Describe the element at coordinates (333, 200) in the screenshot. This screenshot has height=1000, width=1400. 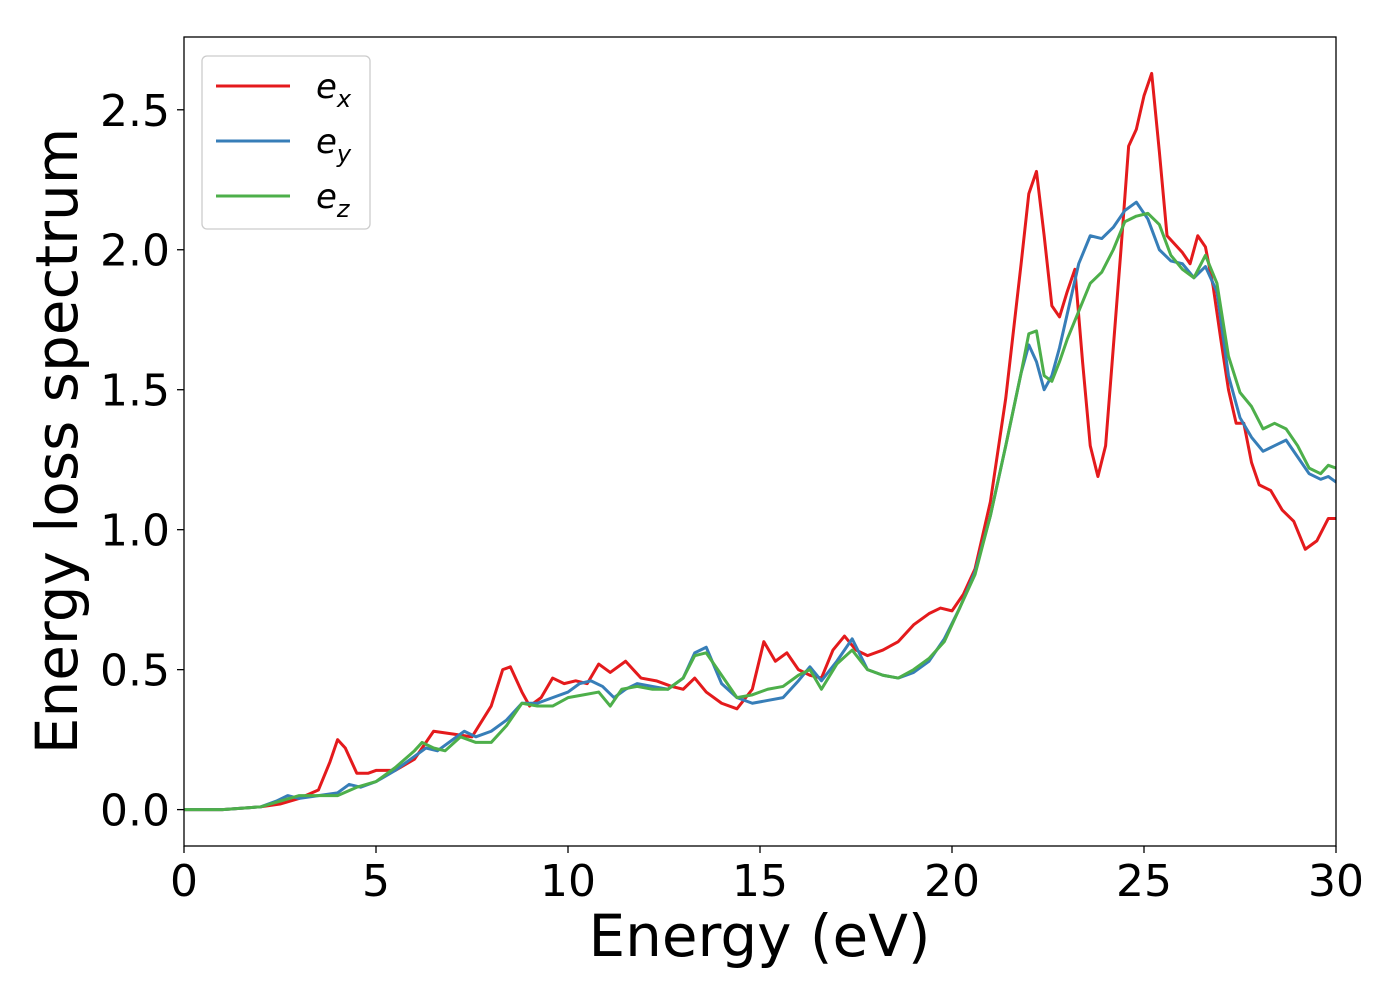
I see `legend-label-z: ez` at that location.